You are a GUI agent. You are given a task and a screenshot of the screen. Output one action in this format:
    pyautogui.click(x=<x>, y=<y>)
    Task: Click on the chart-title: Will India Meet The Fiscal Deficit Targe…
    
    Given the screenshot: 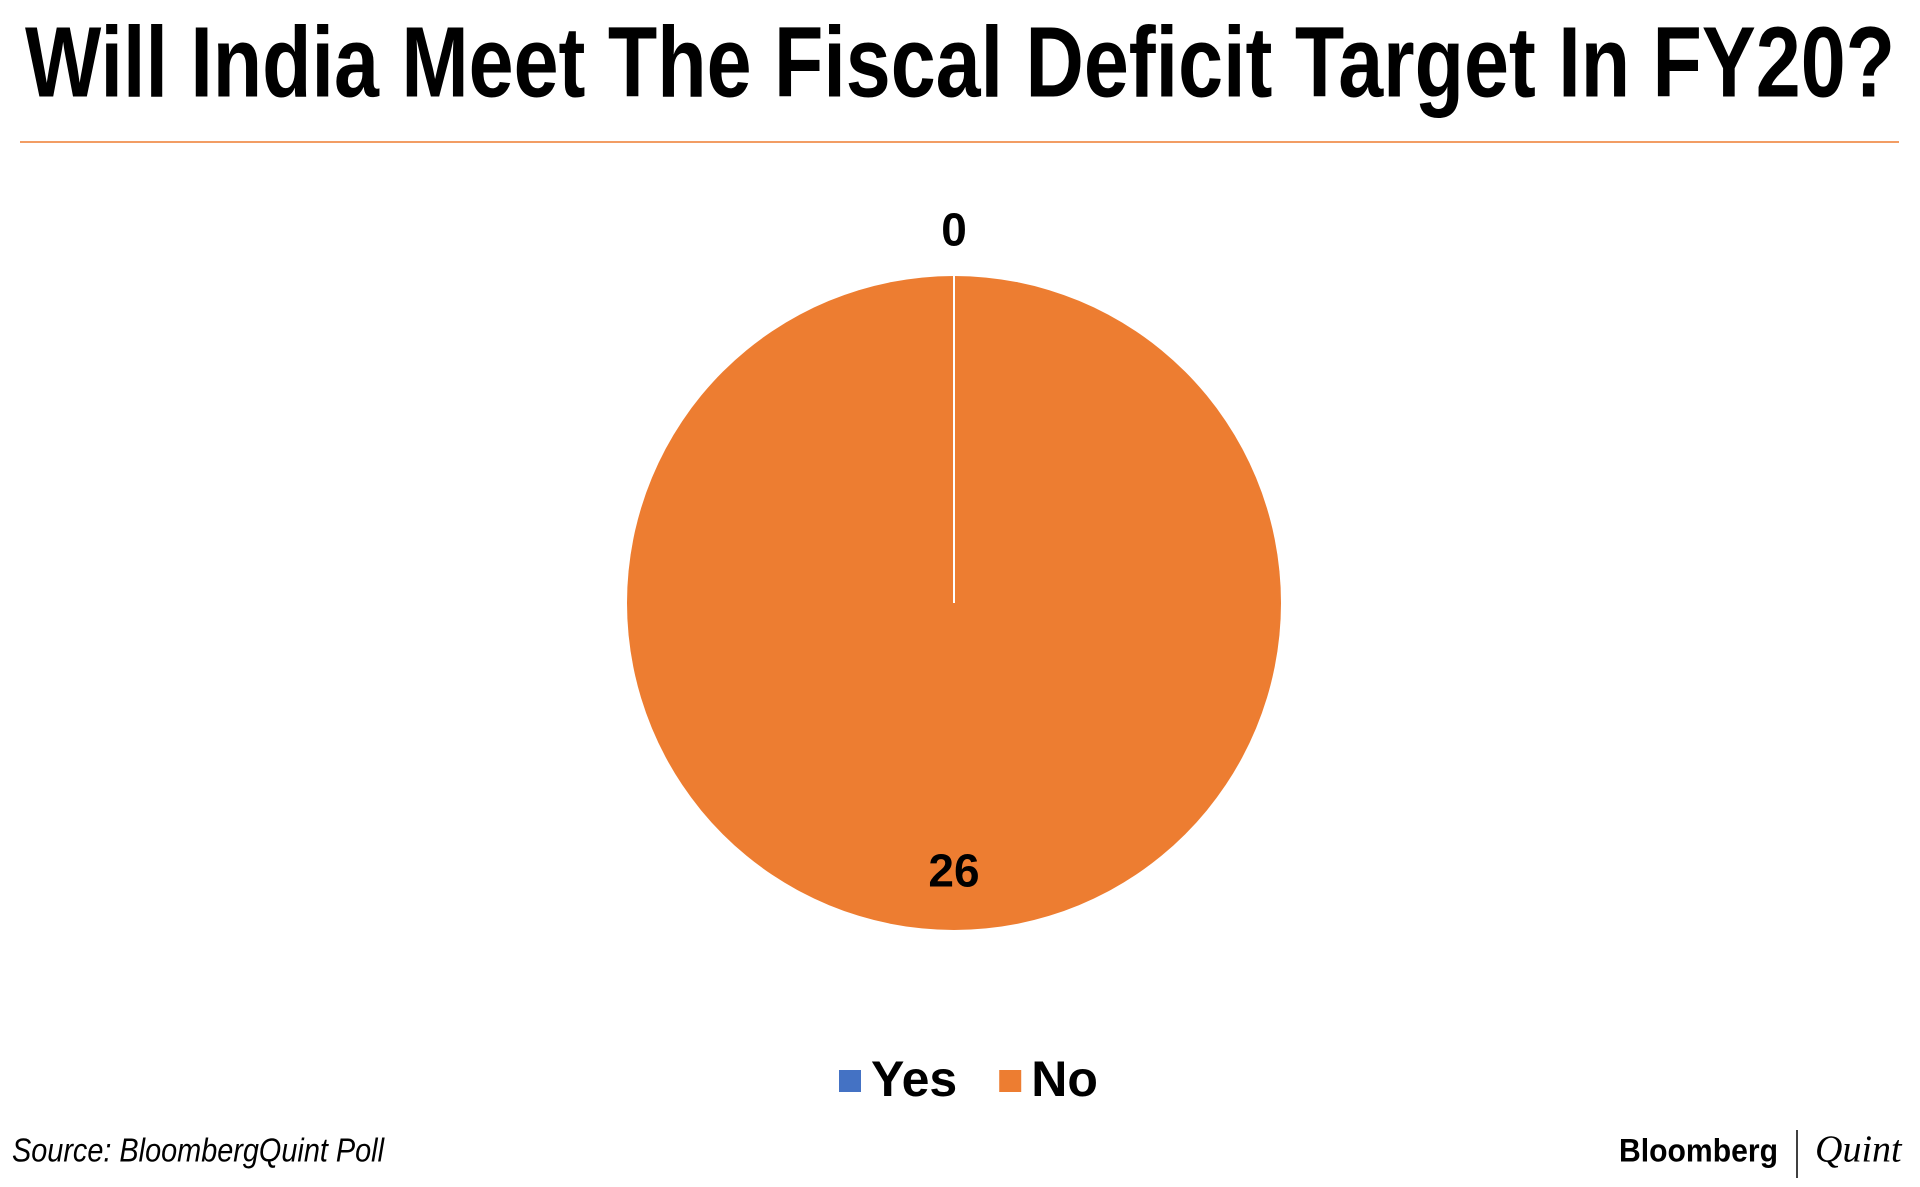 What is the action you would take?
    pyautogui.click(x=960, y=62)
    